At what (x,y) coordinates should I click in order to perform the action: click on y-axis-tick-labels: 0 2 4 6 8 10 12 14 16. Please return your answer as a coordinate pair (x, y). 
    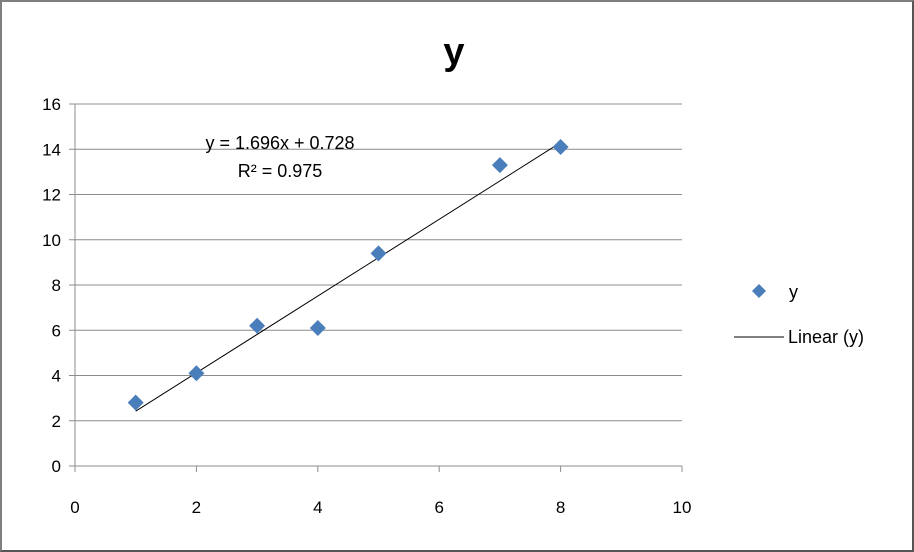
    Looking at the image, I should click on (51, 285).